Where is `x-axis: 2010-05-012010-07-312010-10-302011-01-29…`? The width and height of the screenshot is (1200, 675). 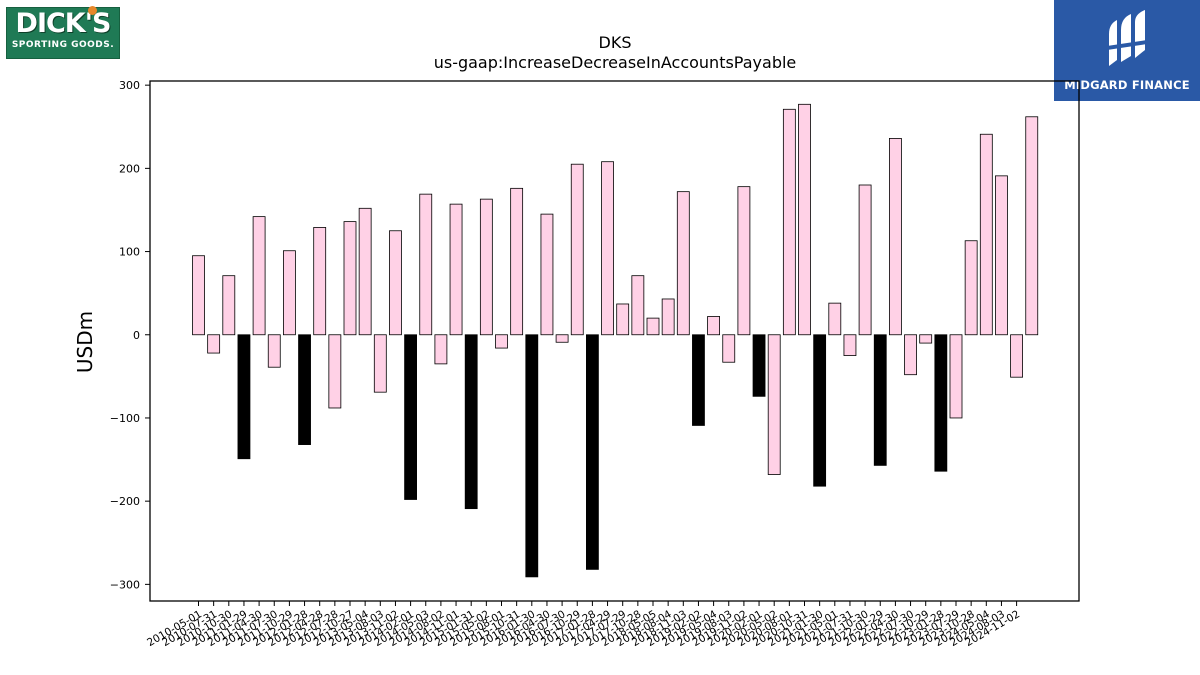
x-axis: 2010-05-012010-07-312010-10-302011-01-29… is located at coordinates (583, 625).